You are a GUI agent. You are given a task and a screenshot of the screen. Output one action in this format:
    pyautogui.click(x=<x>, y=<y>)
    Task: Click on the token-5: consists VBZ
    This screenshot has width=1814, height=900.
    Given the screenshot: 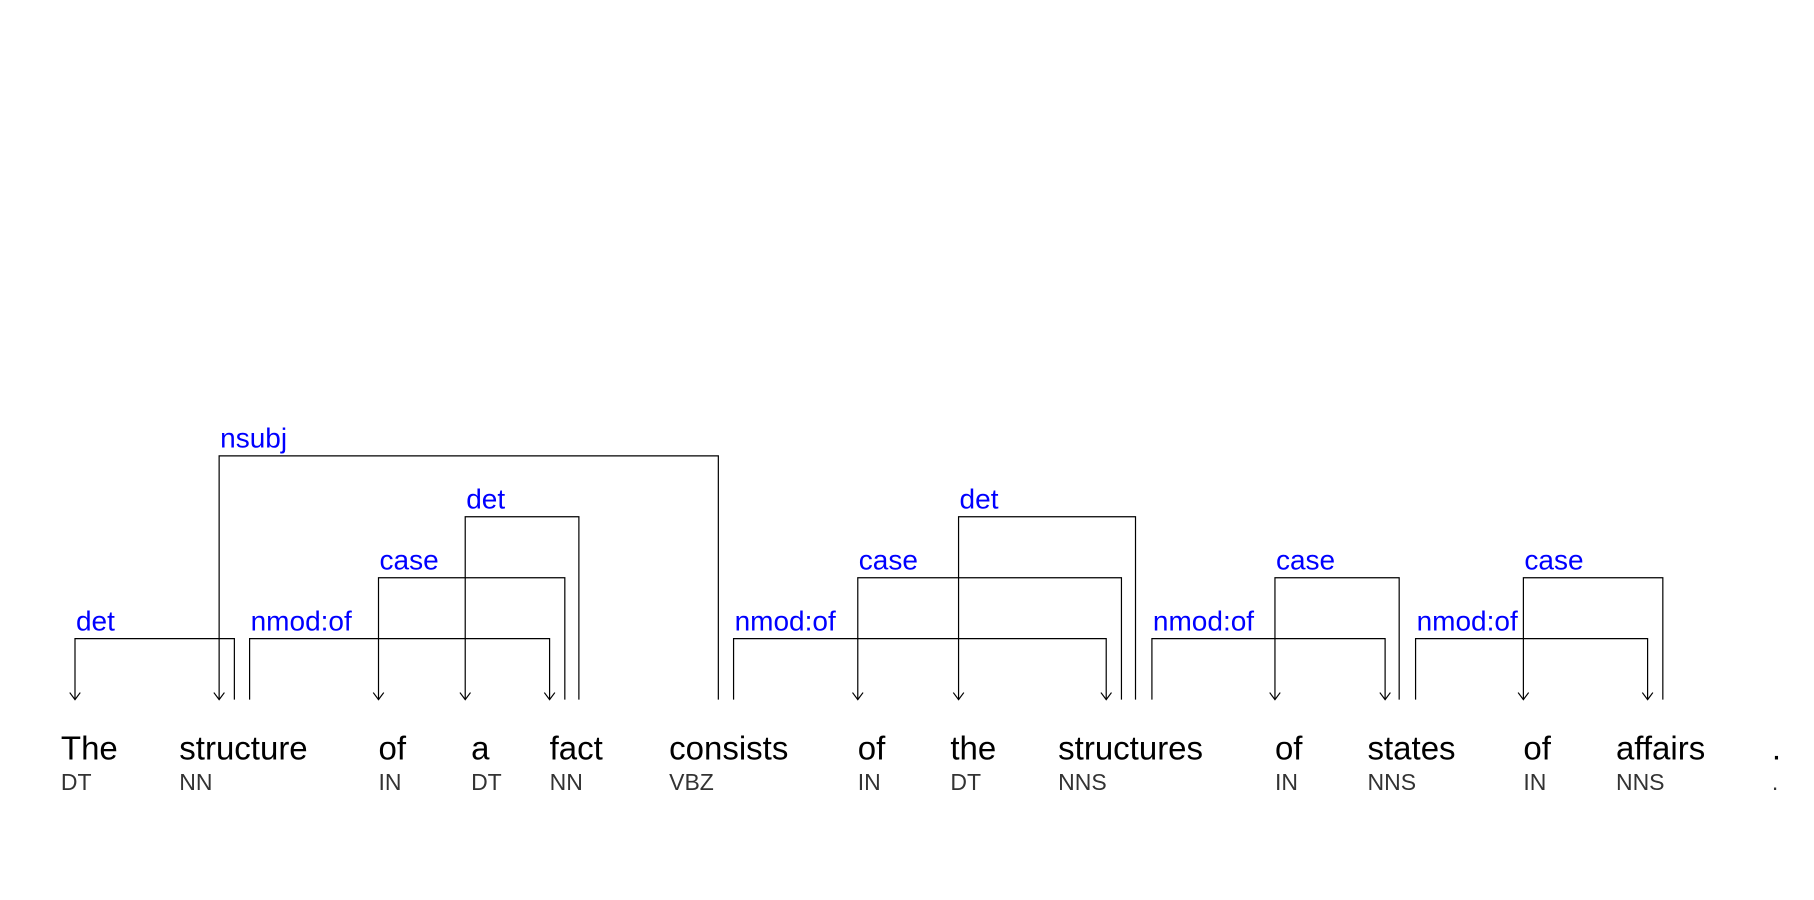 What is the action you would take?
    pyautogui.click(x=728, y=761)
    